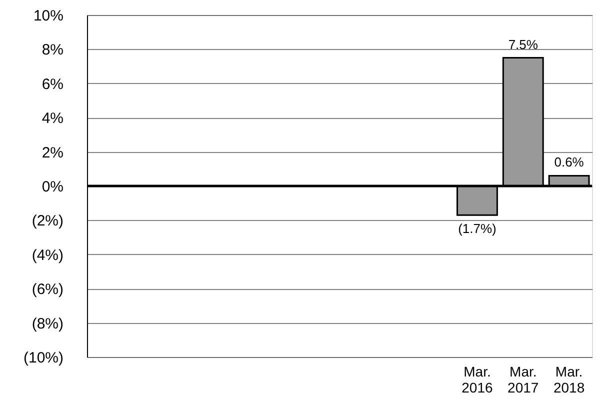 This screenshot has height=404, width=606. I want to click on x-tick-label: Mar. 2018, so click(569, 380).